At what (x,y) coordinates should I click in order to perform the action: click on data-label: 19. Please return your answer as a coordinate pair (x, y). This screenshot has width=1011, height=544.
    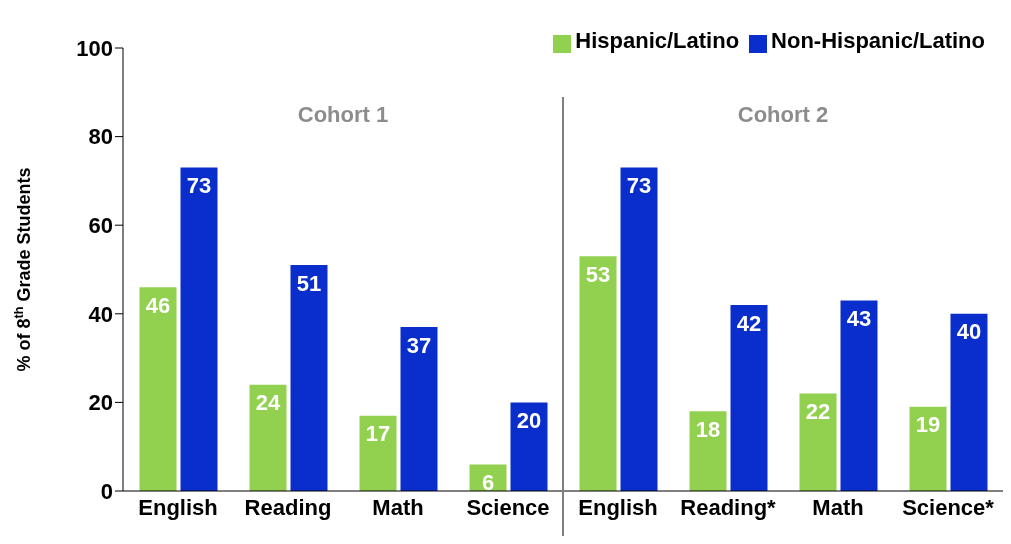
    Looking at the image, I should click on (928, 425).